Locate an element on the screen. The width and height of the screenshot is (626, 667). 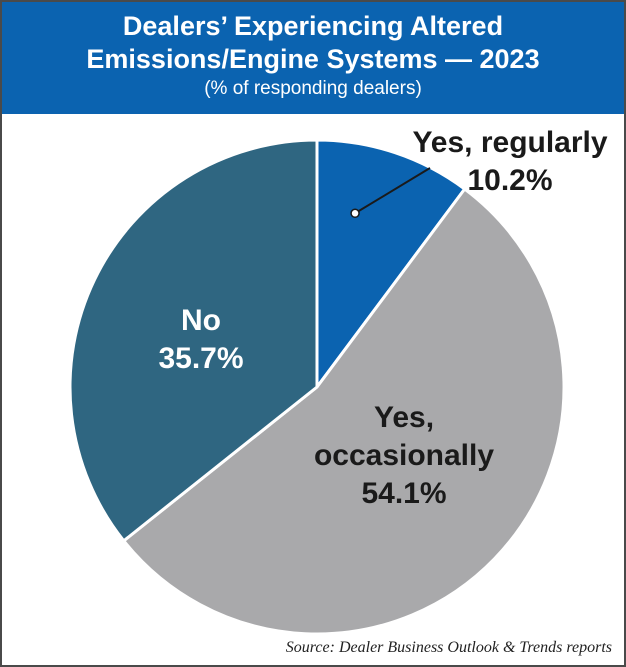
slice-2-category-label: occasionally is located at coordinates (404, 455).